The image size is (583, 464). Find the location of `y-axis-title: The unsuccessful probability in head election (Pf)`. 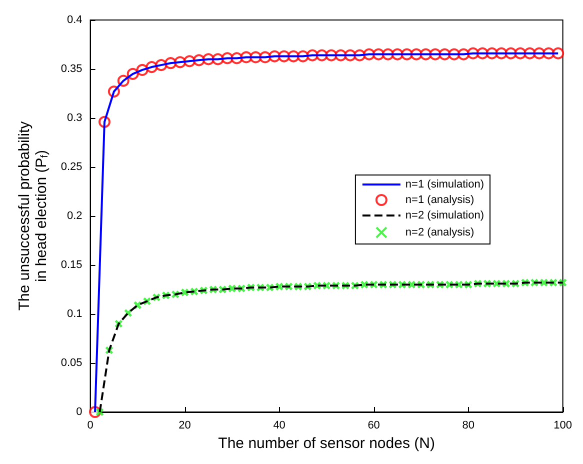

y-axis-title: The unsuccessful probability in head election (Pf) is located at coordinates (33, 215).